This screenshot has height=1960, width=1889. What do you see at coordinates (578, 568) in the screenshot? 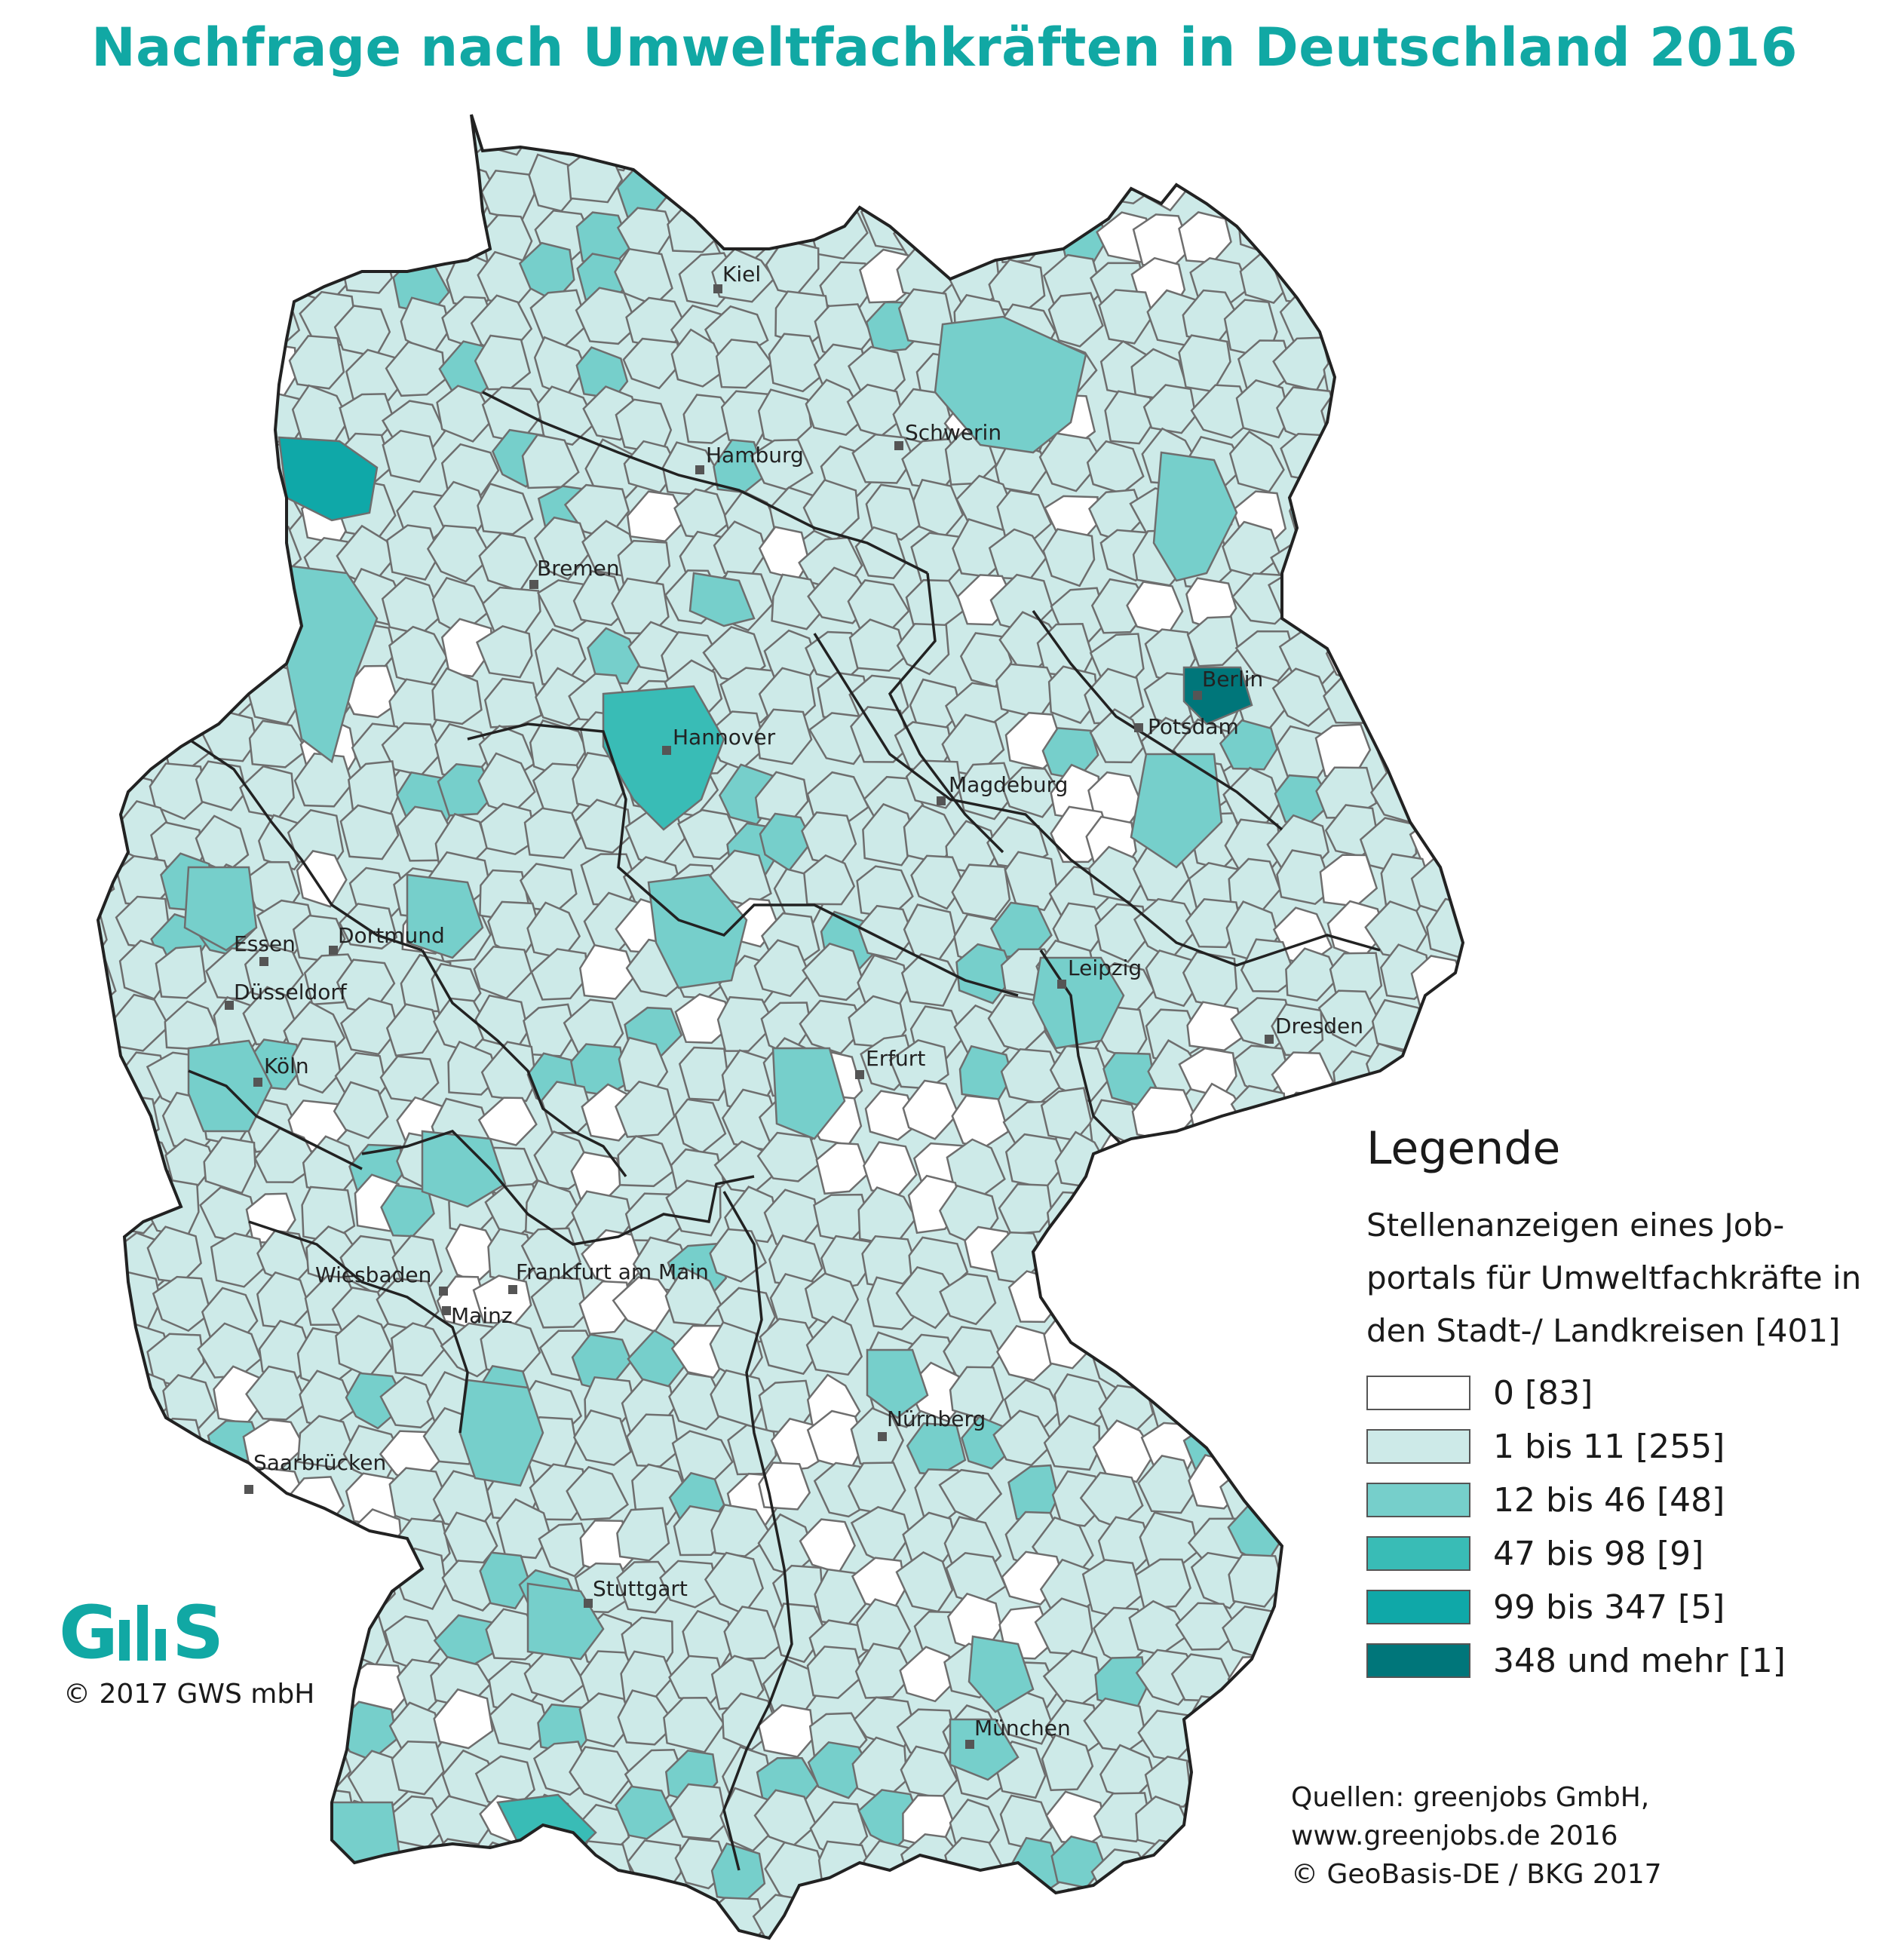
I see `city-label: Bremen` at bounding box center [578, 568].